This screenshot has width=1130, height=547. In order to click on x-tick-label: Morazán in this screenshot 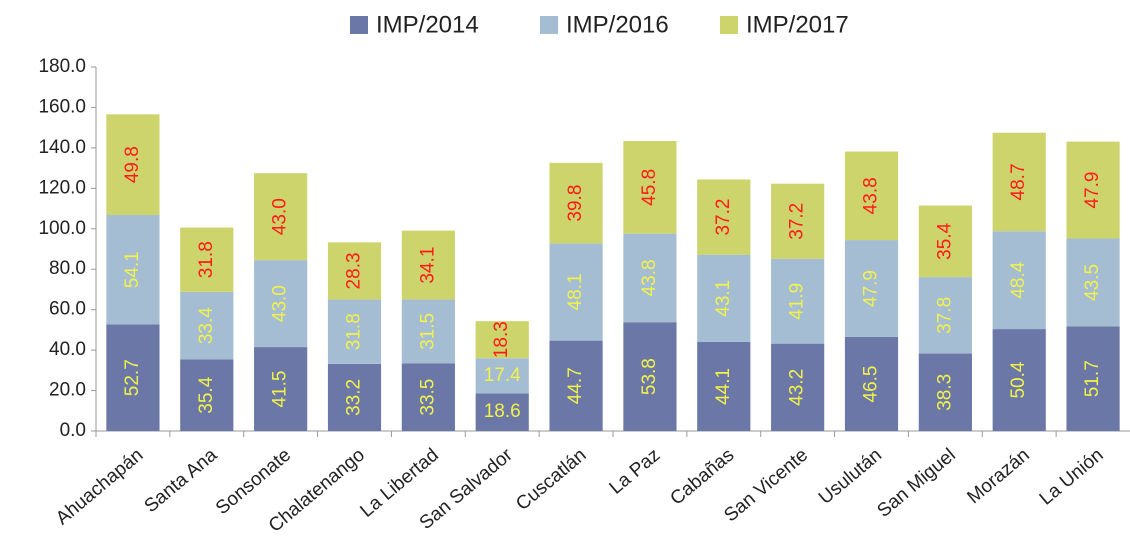, I will do `click(999, 477)`.